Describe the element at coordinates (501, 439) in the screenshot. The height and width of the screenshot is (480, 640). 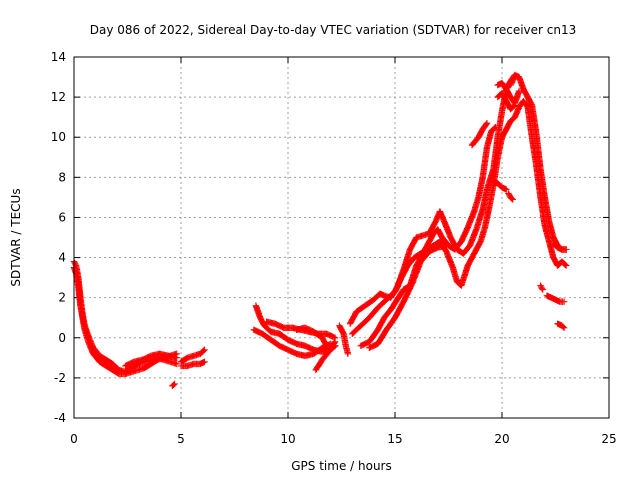
I see `x-tick-label: 20` at that location.